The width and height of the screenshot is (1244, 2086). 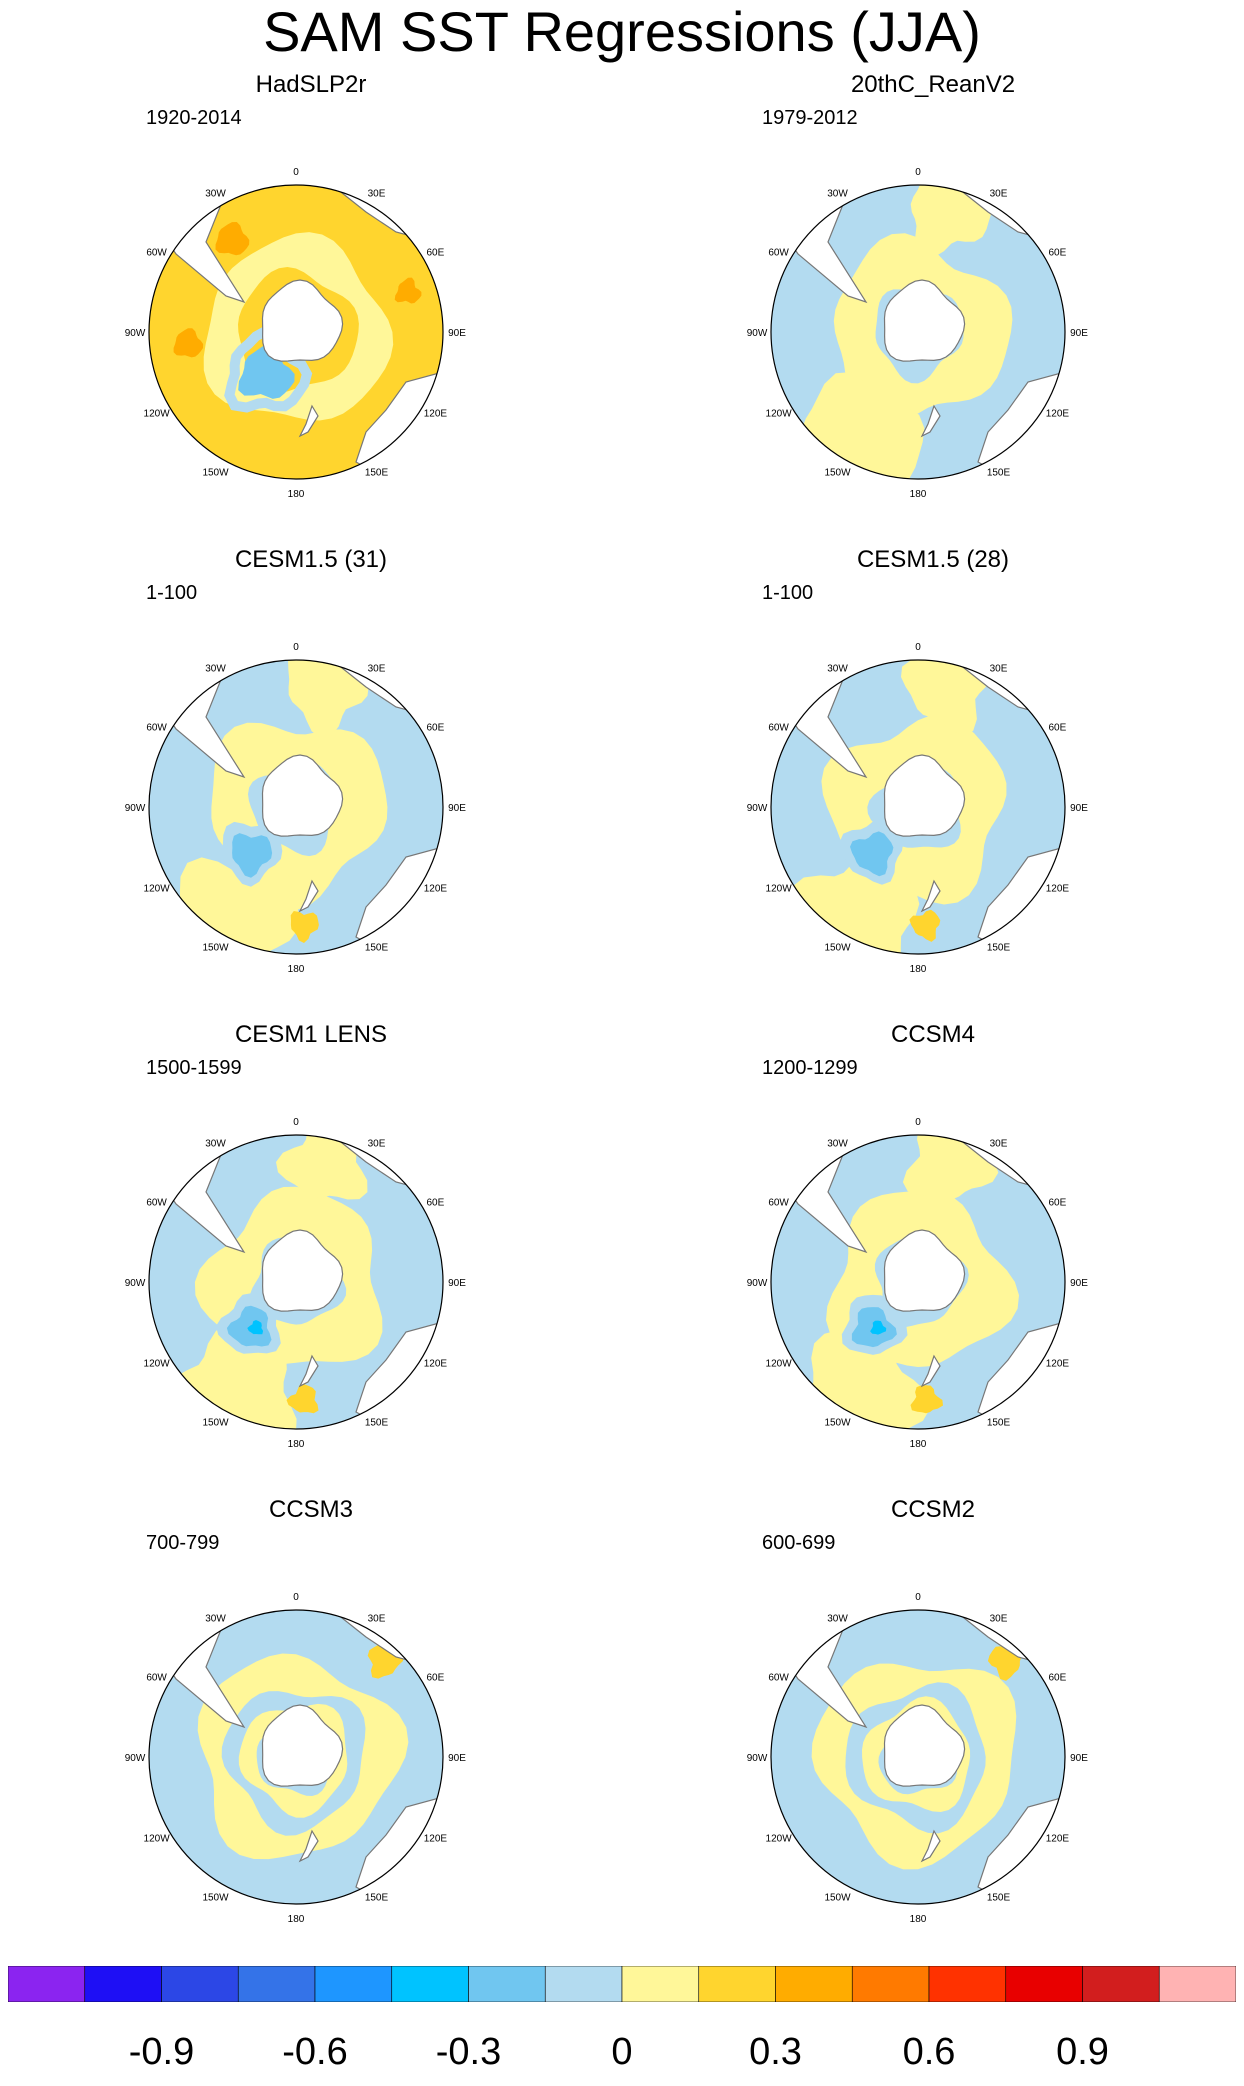 What do you see at coordinates (799, 1543) in the screenshot?
I see `panel-period: 600-699` at bounding box center [799, 1543].